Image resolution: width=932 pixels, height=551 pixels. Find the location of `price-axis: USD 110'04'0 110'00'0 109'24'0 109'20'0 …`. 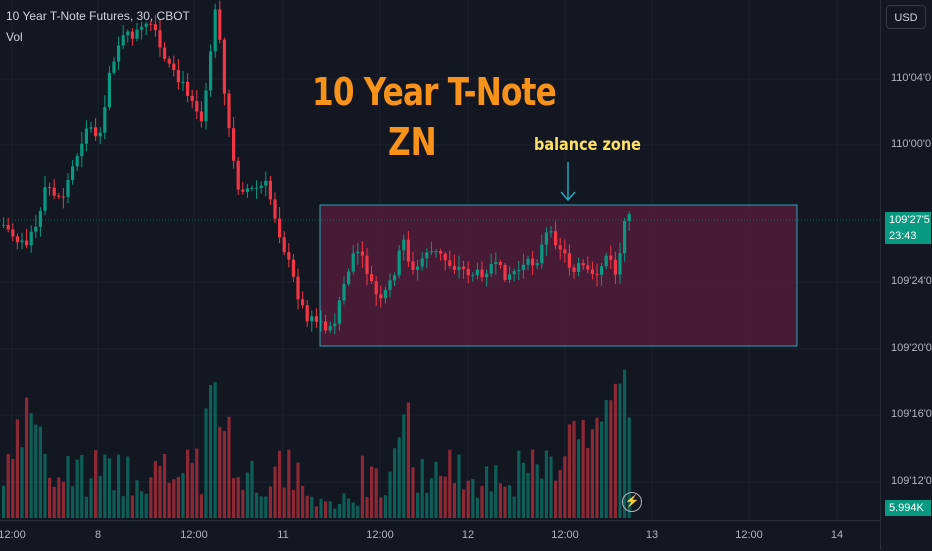

price-axis: USD 110'04'0 110'00'0 109'24'0 109'20'0 … is located at coordinates (906, 275).